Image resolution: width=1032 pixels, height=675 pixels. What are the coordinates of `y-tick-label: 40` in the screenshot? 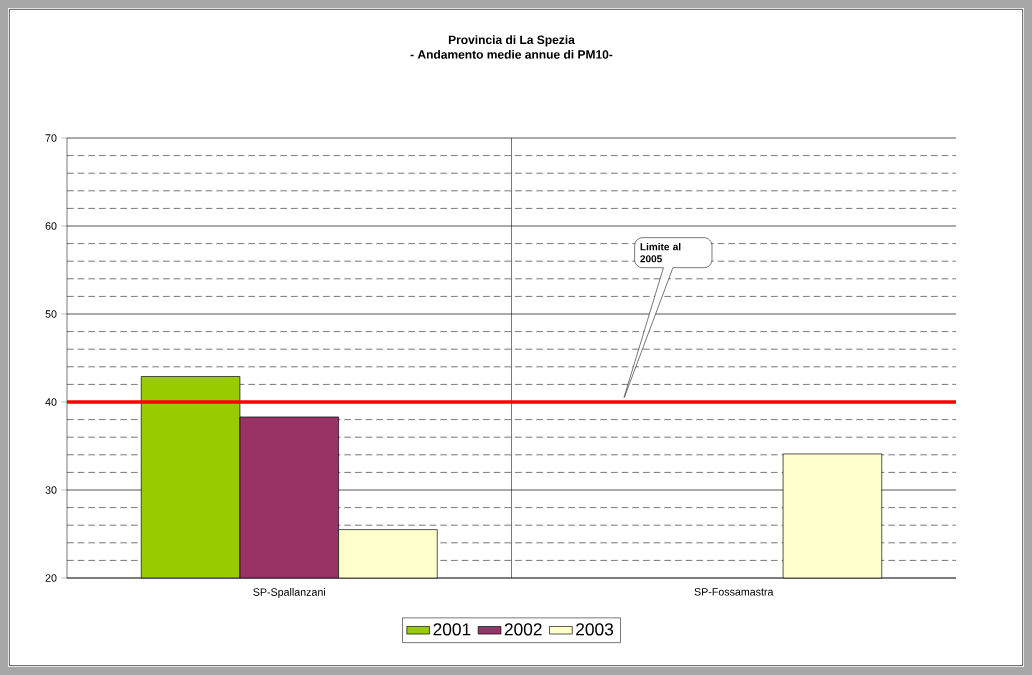 It's located at (51, 402).